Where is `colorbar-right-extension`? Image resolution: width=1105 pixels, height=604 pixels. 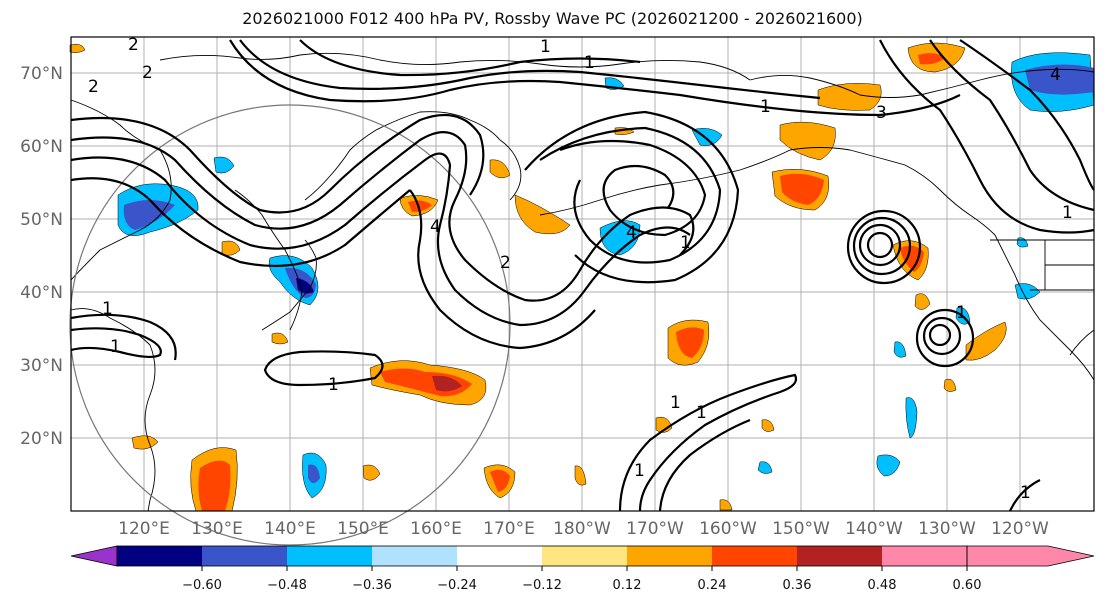
colorbar-right-extension is located at coordinates (1030, 556).